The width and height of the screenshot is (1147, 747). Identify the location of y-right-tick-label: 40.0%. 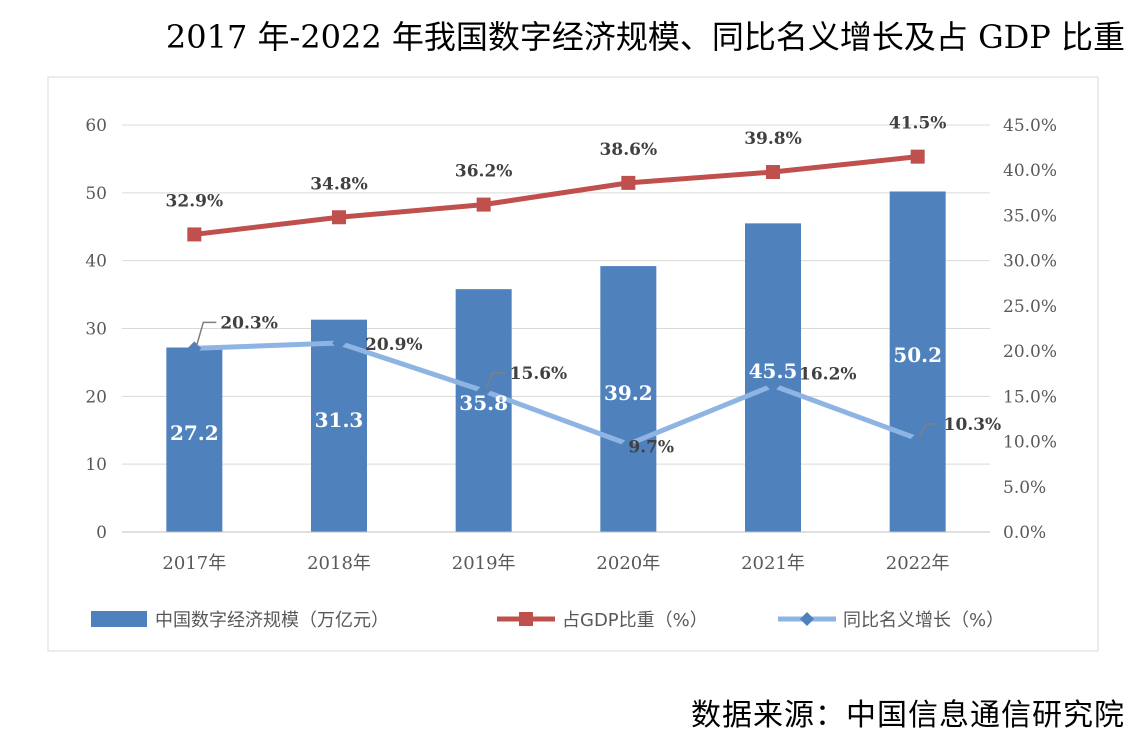
(1030, 171).